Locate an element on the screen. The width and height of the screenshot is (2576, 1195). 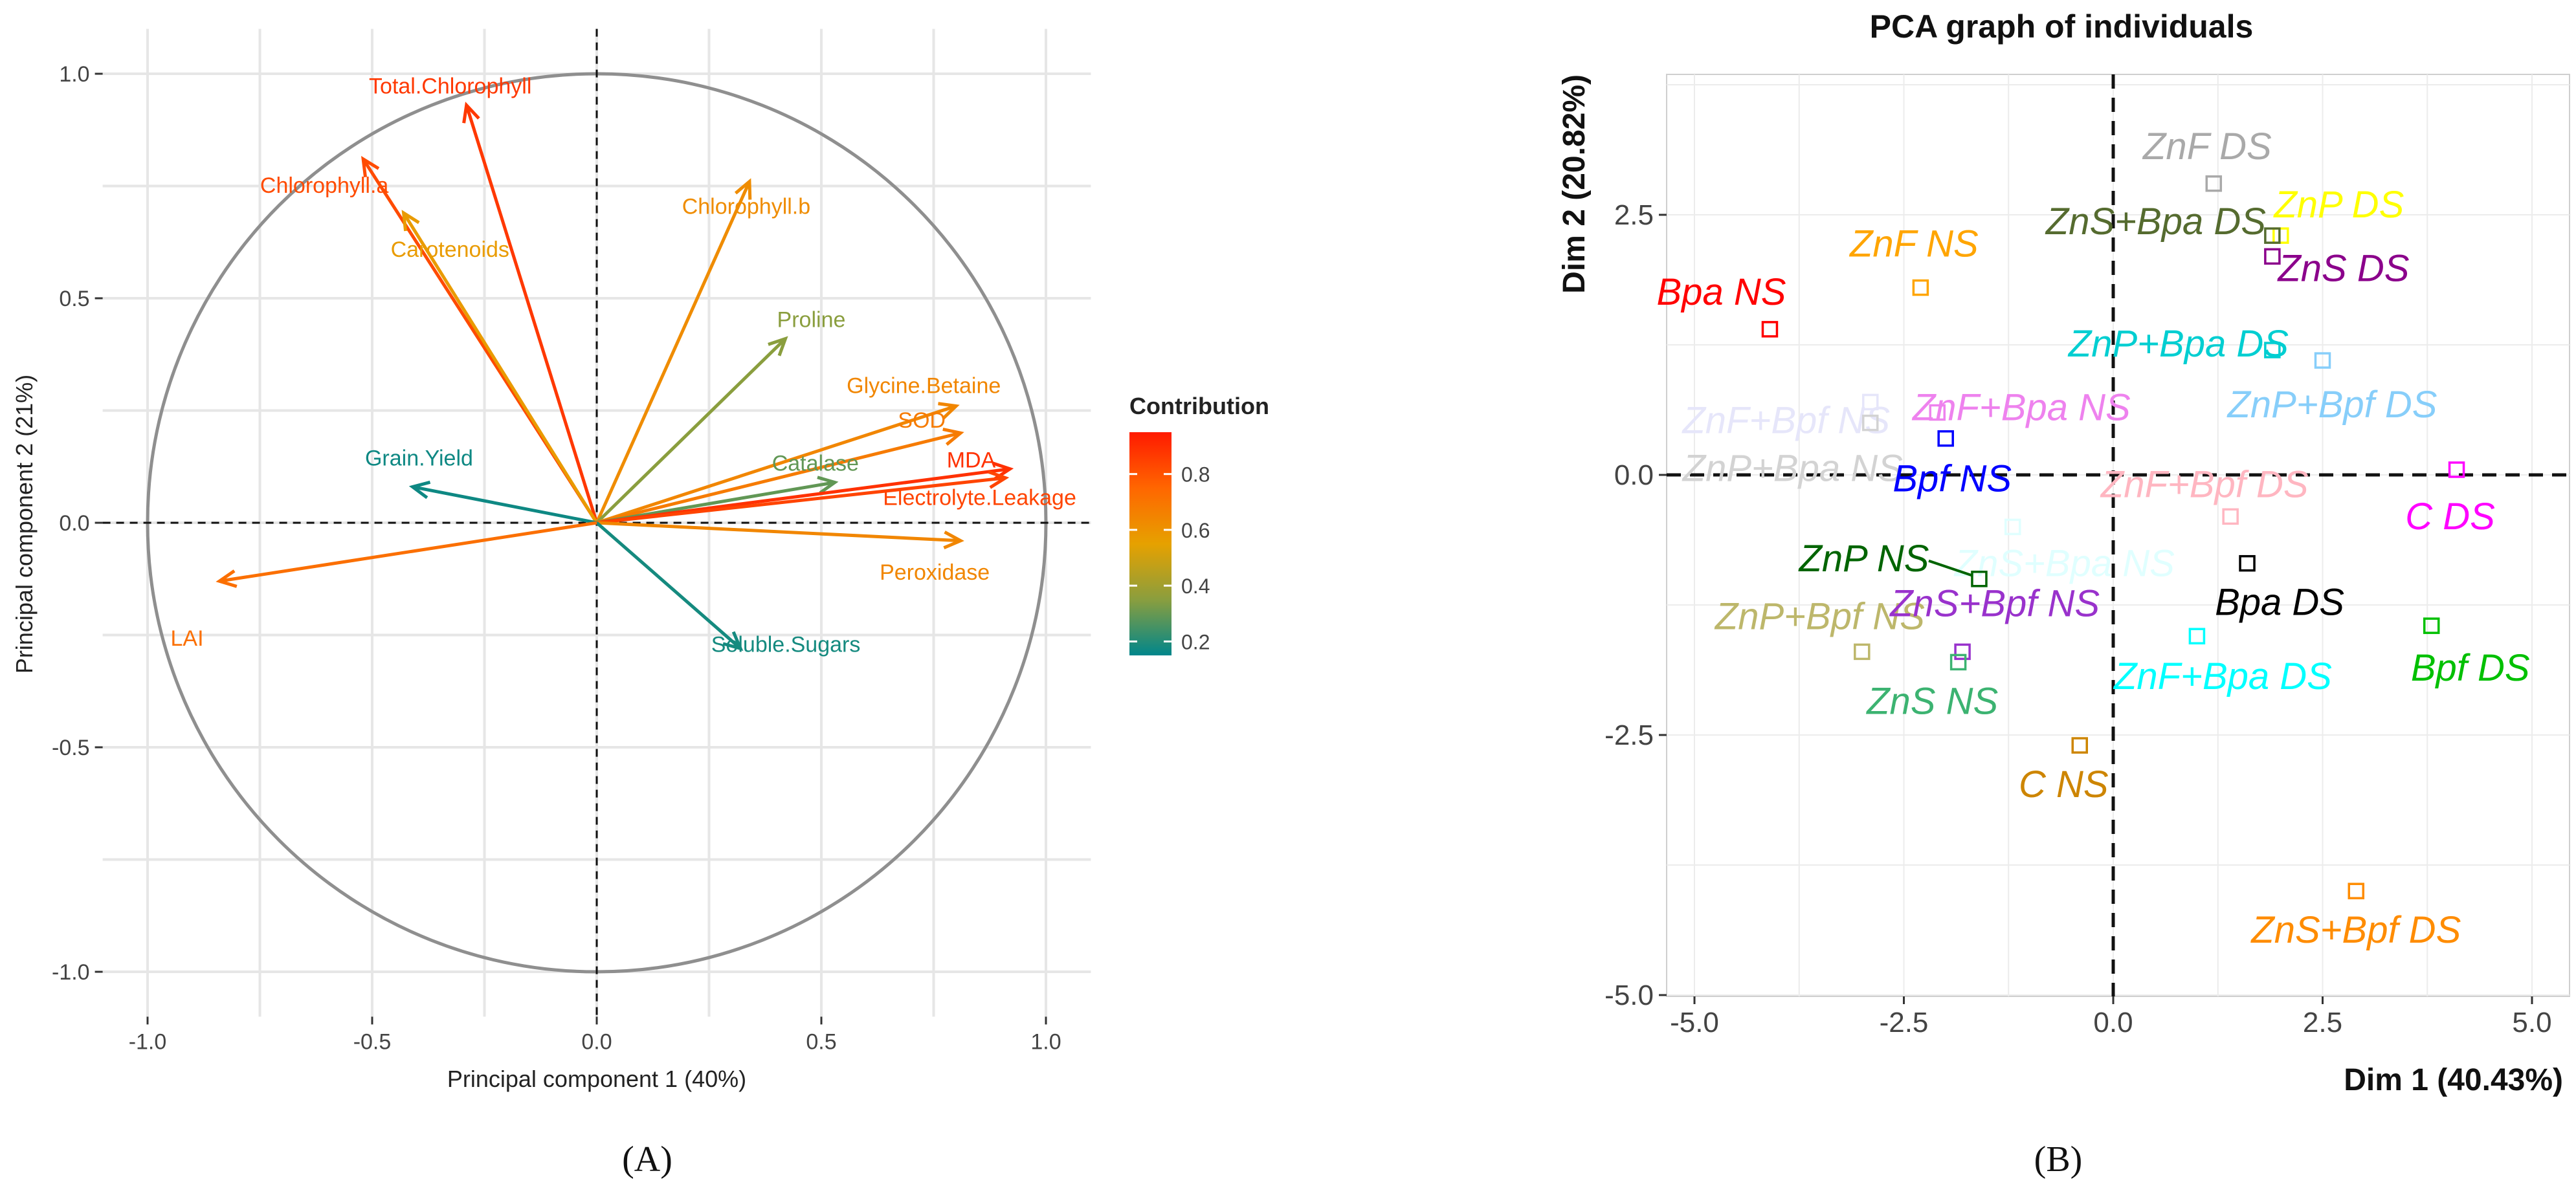
point-label-znf-ds: ZnF DS is located at coordinates (2207, 147).